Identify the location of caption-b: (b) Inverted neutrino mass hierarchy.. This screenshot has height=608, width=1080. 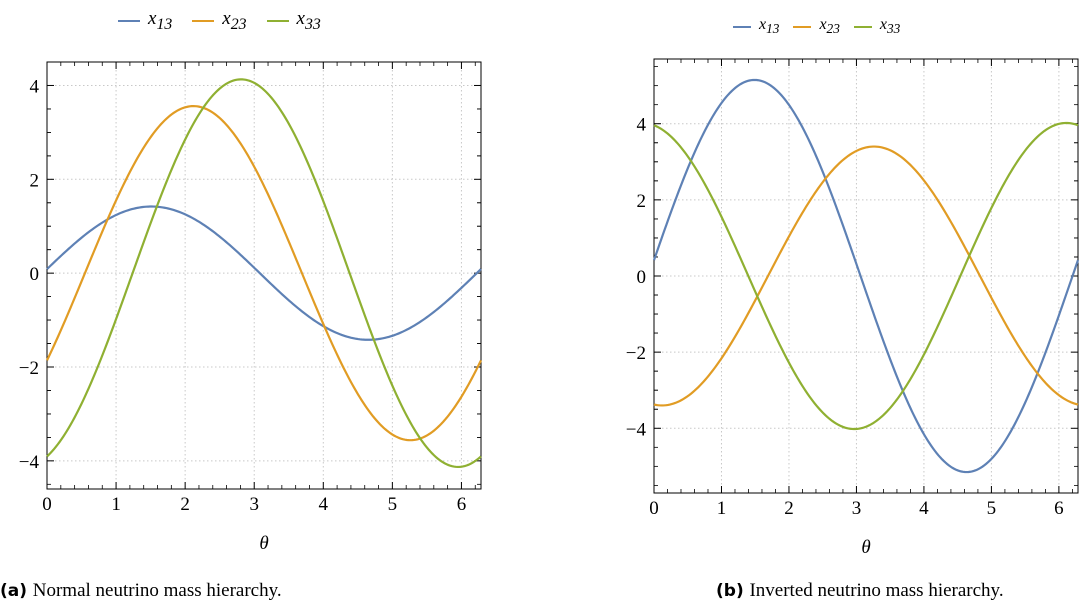
(860, 591).